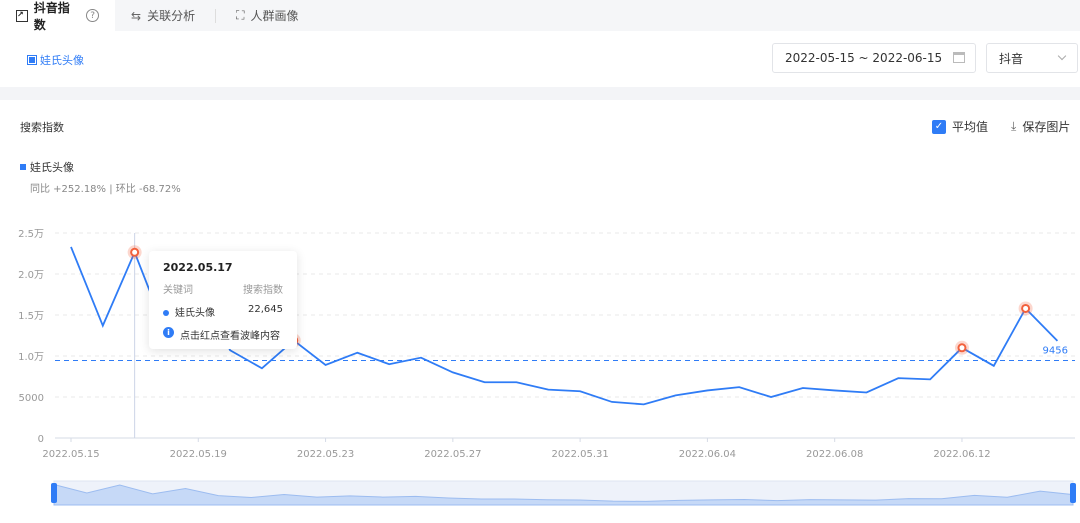  What do you see at coordinates (1032, 58) in the screenshot?
I see `platform-select: 抖音` at bounding box center [1032, 58].